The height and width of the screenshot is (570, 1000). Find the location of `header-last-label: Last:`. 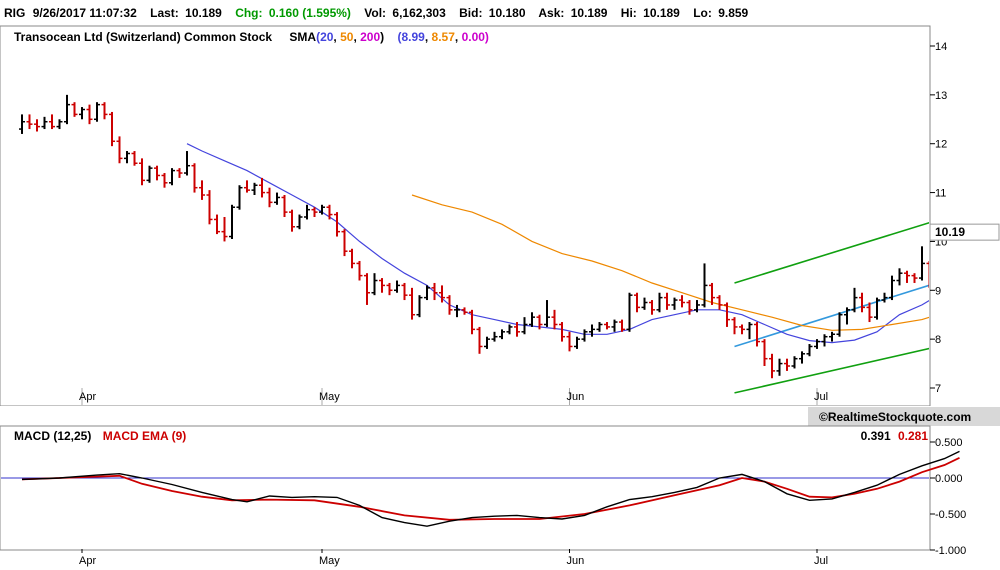

header-last-label: Last: is located at coordinates (164, 13).